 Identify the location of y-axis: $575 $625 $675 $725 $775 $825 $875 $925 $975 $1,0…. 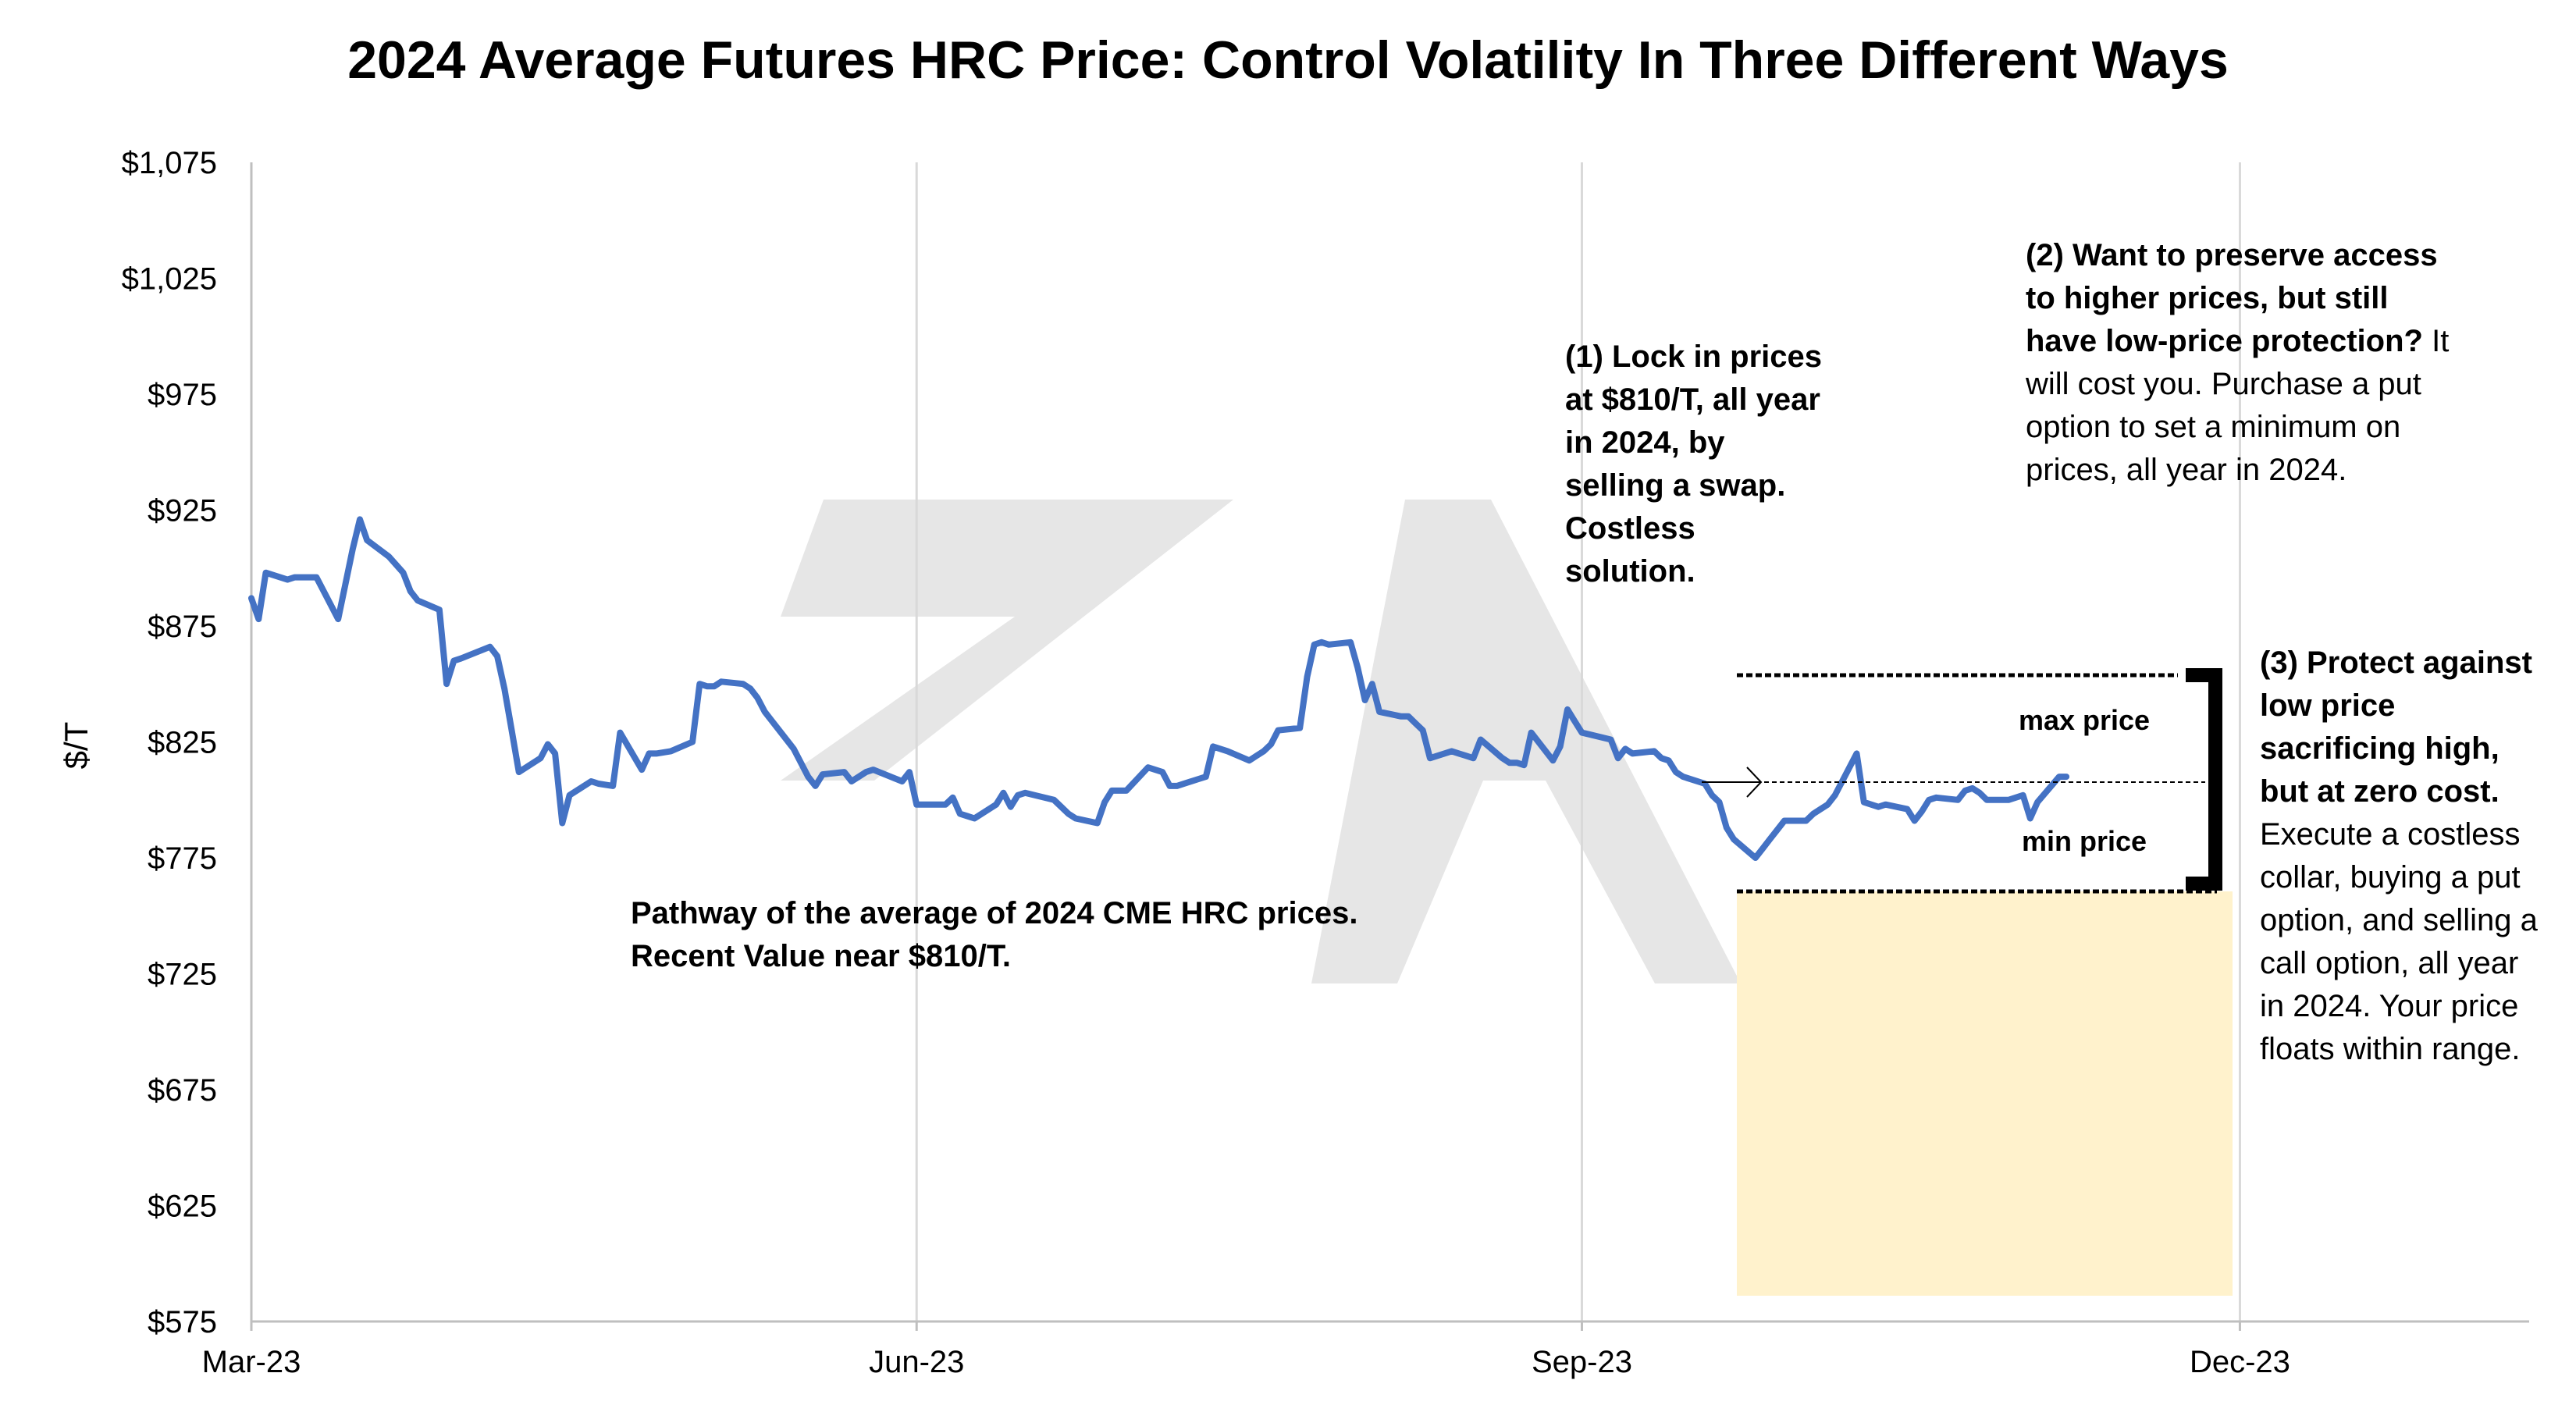
(169, 743).